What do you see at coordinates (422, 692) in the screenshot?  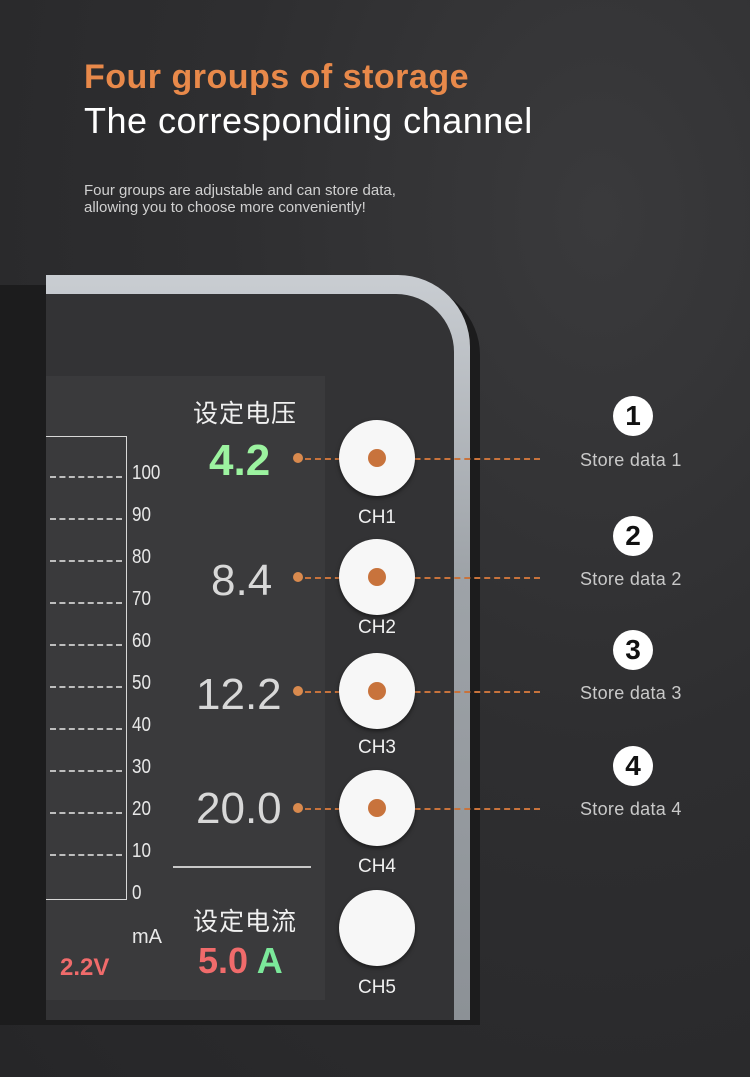 I see `lead-line-ch3` at bounding box center [422, 692].